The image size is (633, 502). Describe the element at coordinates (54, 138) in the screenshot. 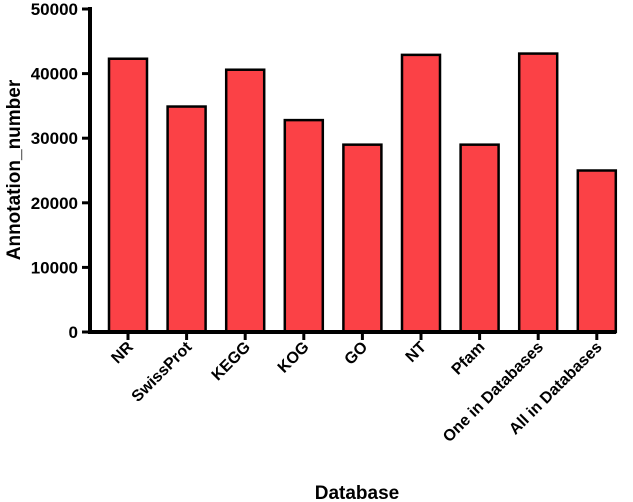

I see `y-tick-label: 30000` at that location.